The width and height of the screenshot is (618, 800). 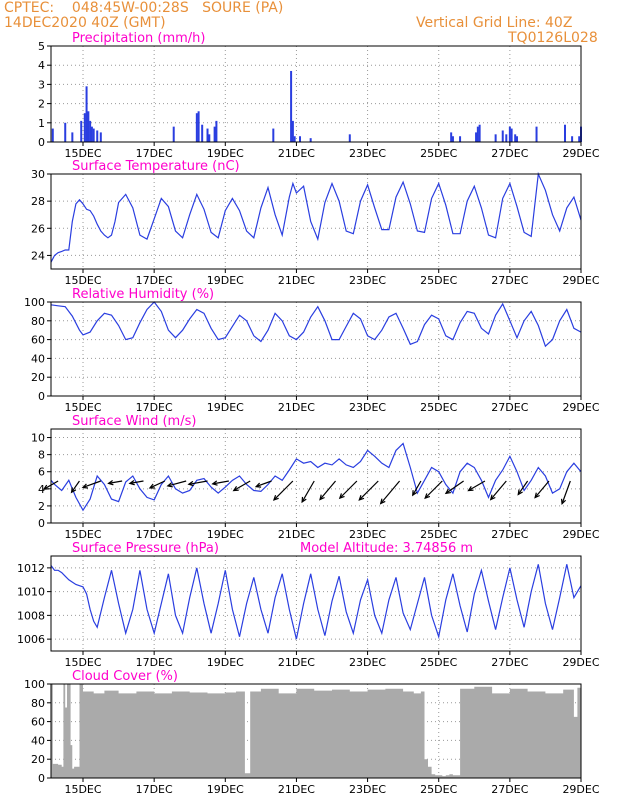 What do you see at coordinates (154, 280) in the screenshot?
I see `xtick-label-temp: 17DEC` at bounding box center [154, 280].